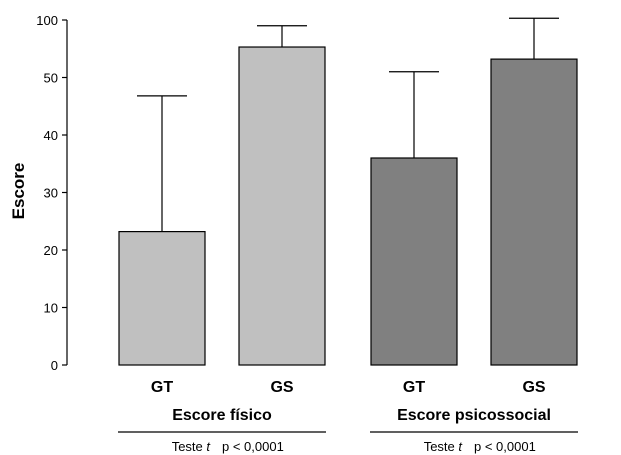 This screenshot has width=621, height=455. I want to click on y-axis: 0 10 20 30 40 50 100, so click(52, 193).